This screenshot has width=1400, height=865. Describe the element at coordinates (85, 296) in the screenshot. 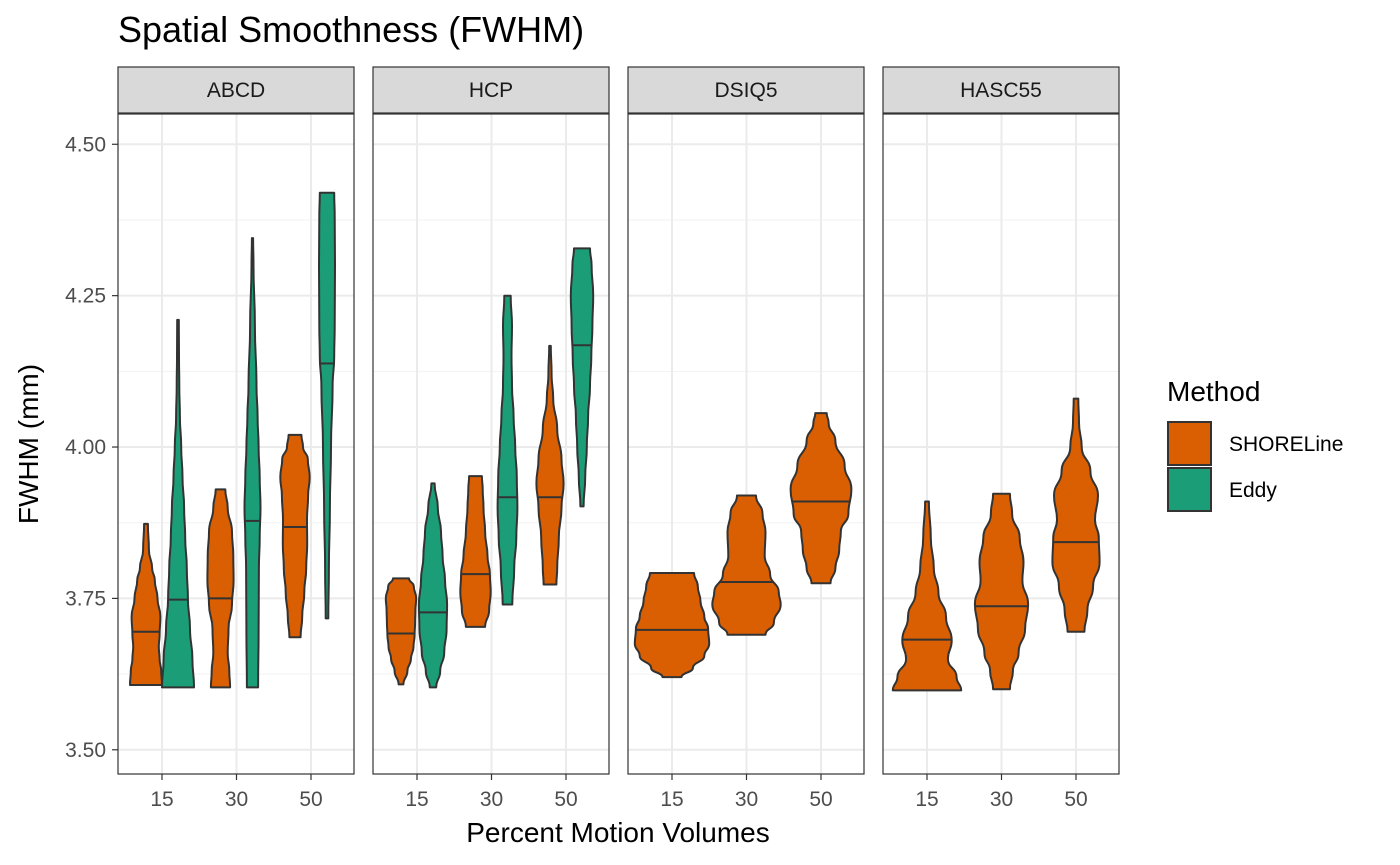

I see `y-tick-label: 4.25` at that location.